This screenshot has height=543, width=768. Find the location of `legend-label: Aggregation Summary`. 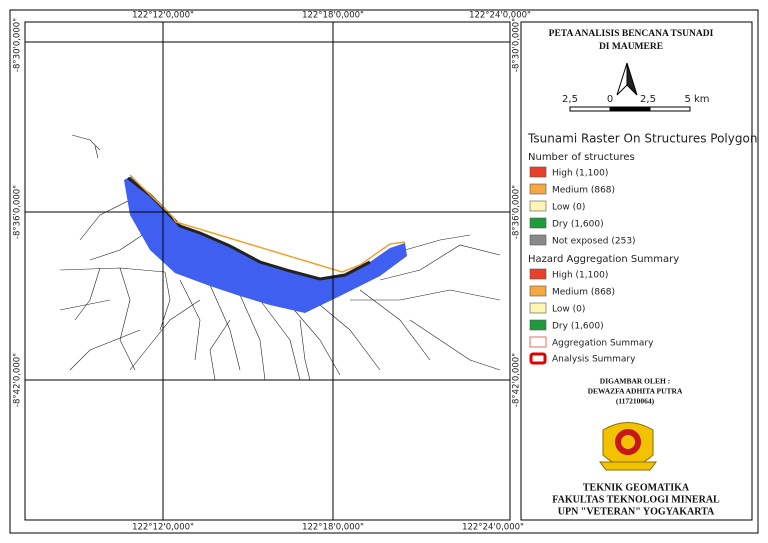

legend-label: Aggregation Summary is located at coordinates (603, 344).